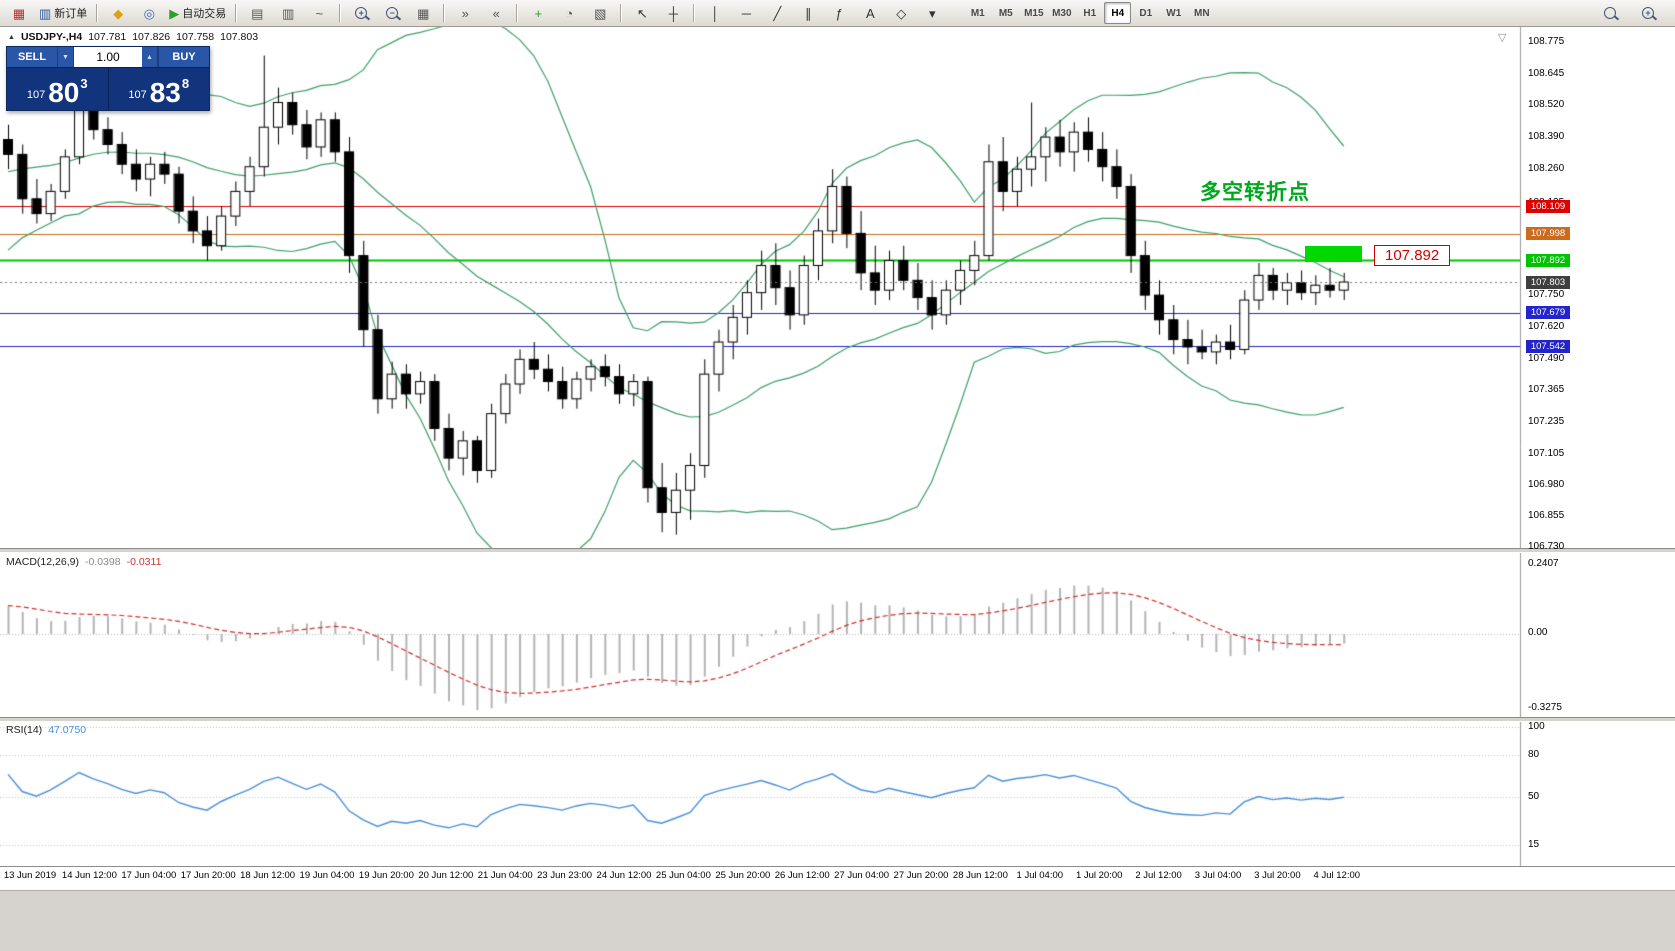  I want to click on indicators-button-icon: +, so click(538, 13).